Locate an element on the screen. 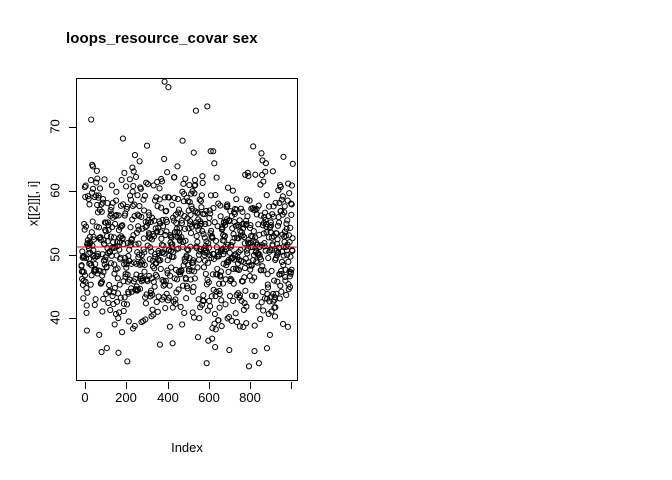 The height and width of the screenshot is (480, 672). x-tick-label-600: 600 is located at coordinates (209, 397).